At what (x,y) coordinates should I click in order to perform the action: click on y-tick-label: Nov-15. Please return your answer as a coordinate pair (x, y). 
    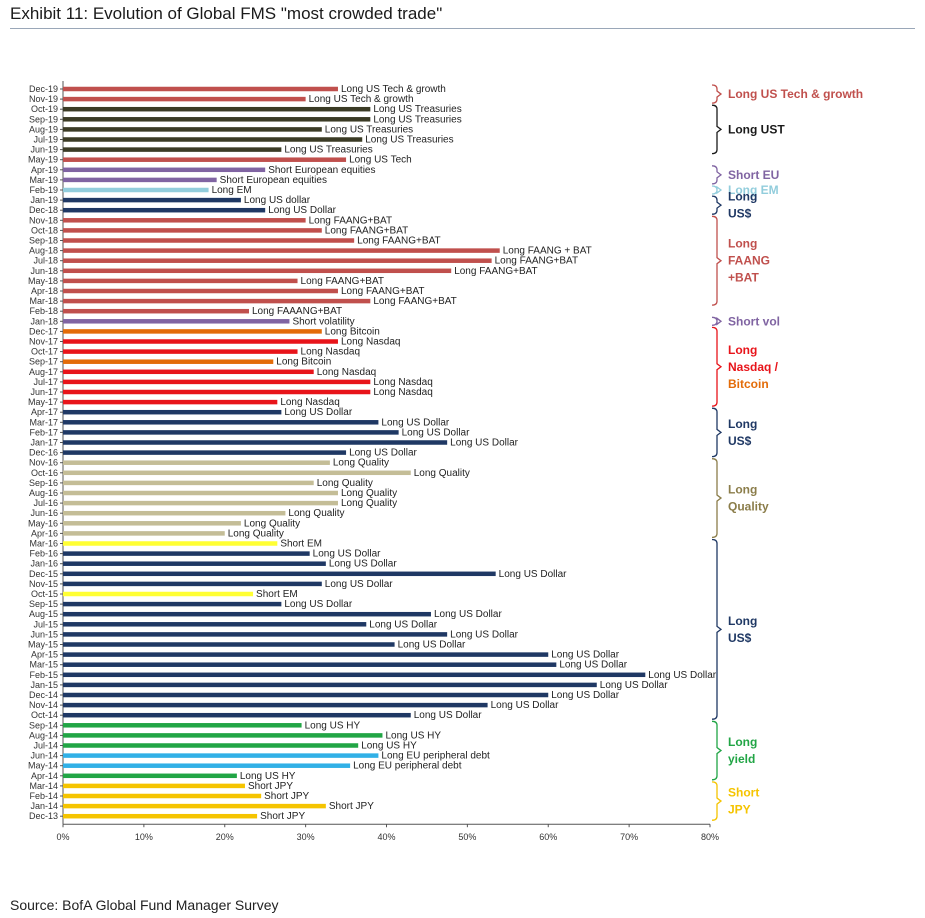
    Looking at the image, I should click on (43, 584).